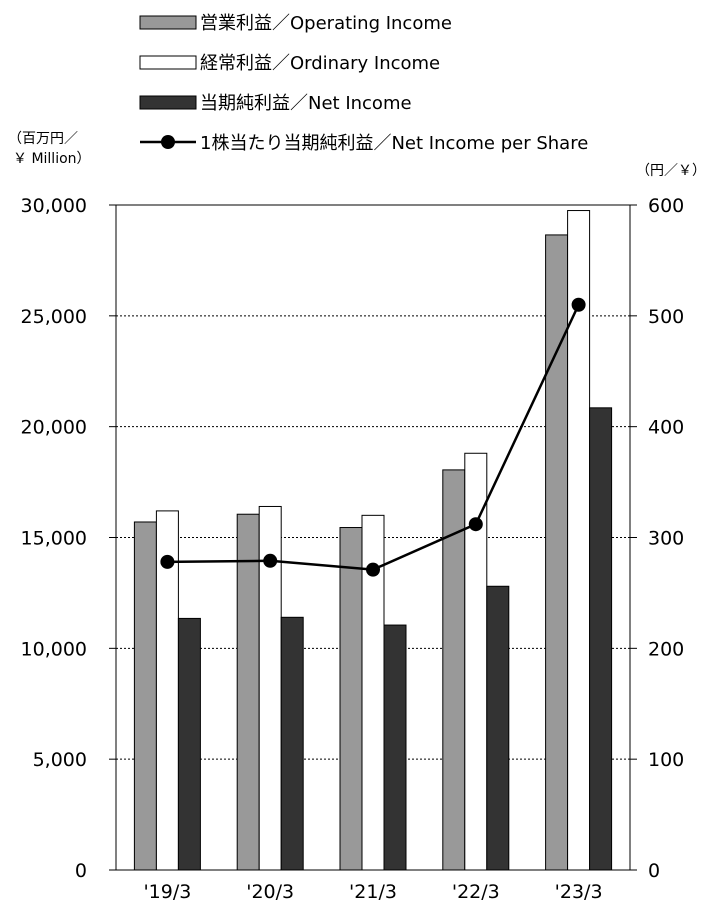 Image resolution: width=705 pixels, height=906 pixels. What do you see at coordinates (270, 892) in the screenshot?
I see `category-label: '20/3` at bounding box center [270, 892].